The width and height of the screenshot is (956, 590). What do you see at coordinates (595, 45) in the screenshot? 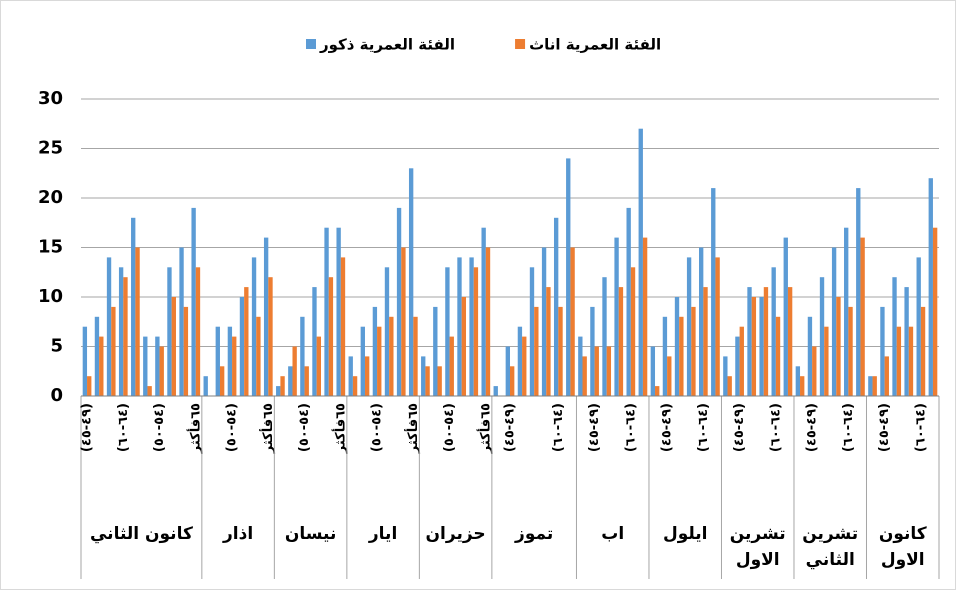
I see `legend-label: الفئة العمرية اناث` at bounding box center [595, 45].